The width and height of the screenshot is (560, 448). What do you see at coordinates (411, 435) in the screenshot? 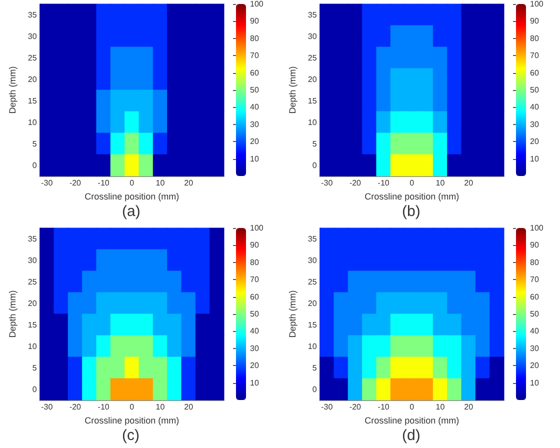
I see `text: (d)` at bounding box center [411, 435].